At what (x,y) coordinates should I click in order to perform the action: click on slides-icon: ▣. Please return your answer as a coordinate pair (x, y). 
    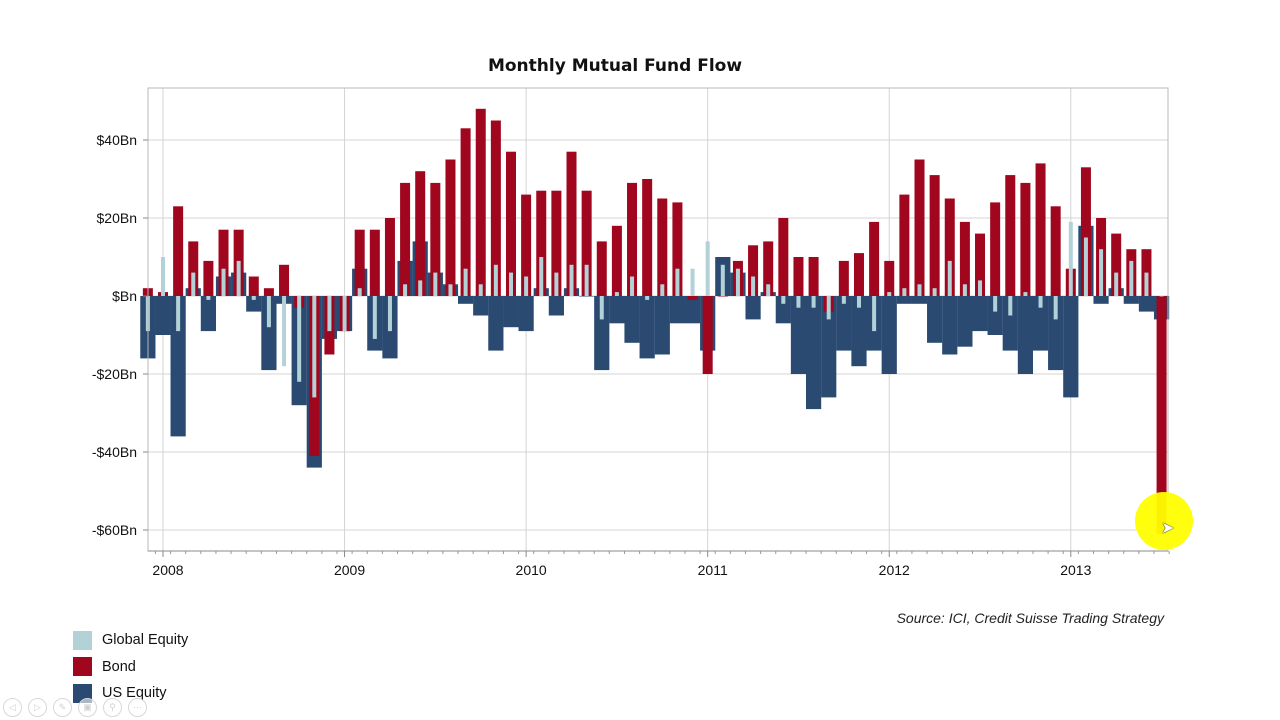
    Looking at the image, I should click on (87, 707).